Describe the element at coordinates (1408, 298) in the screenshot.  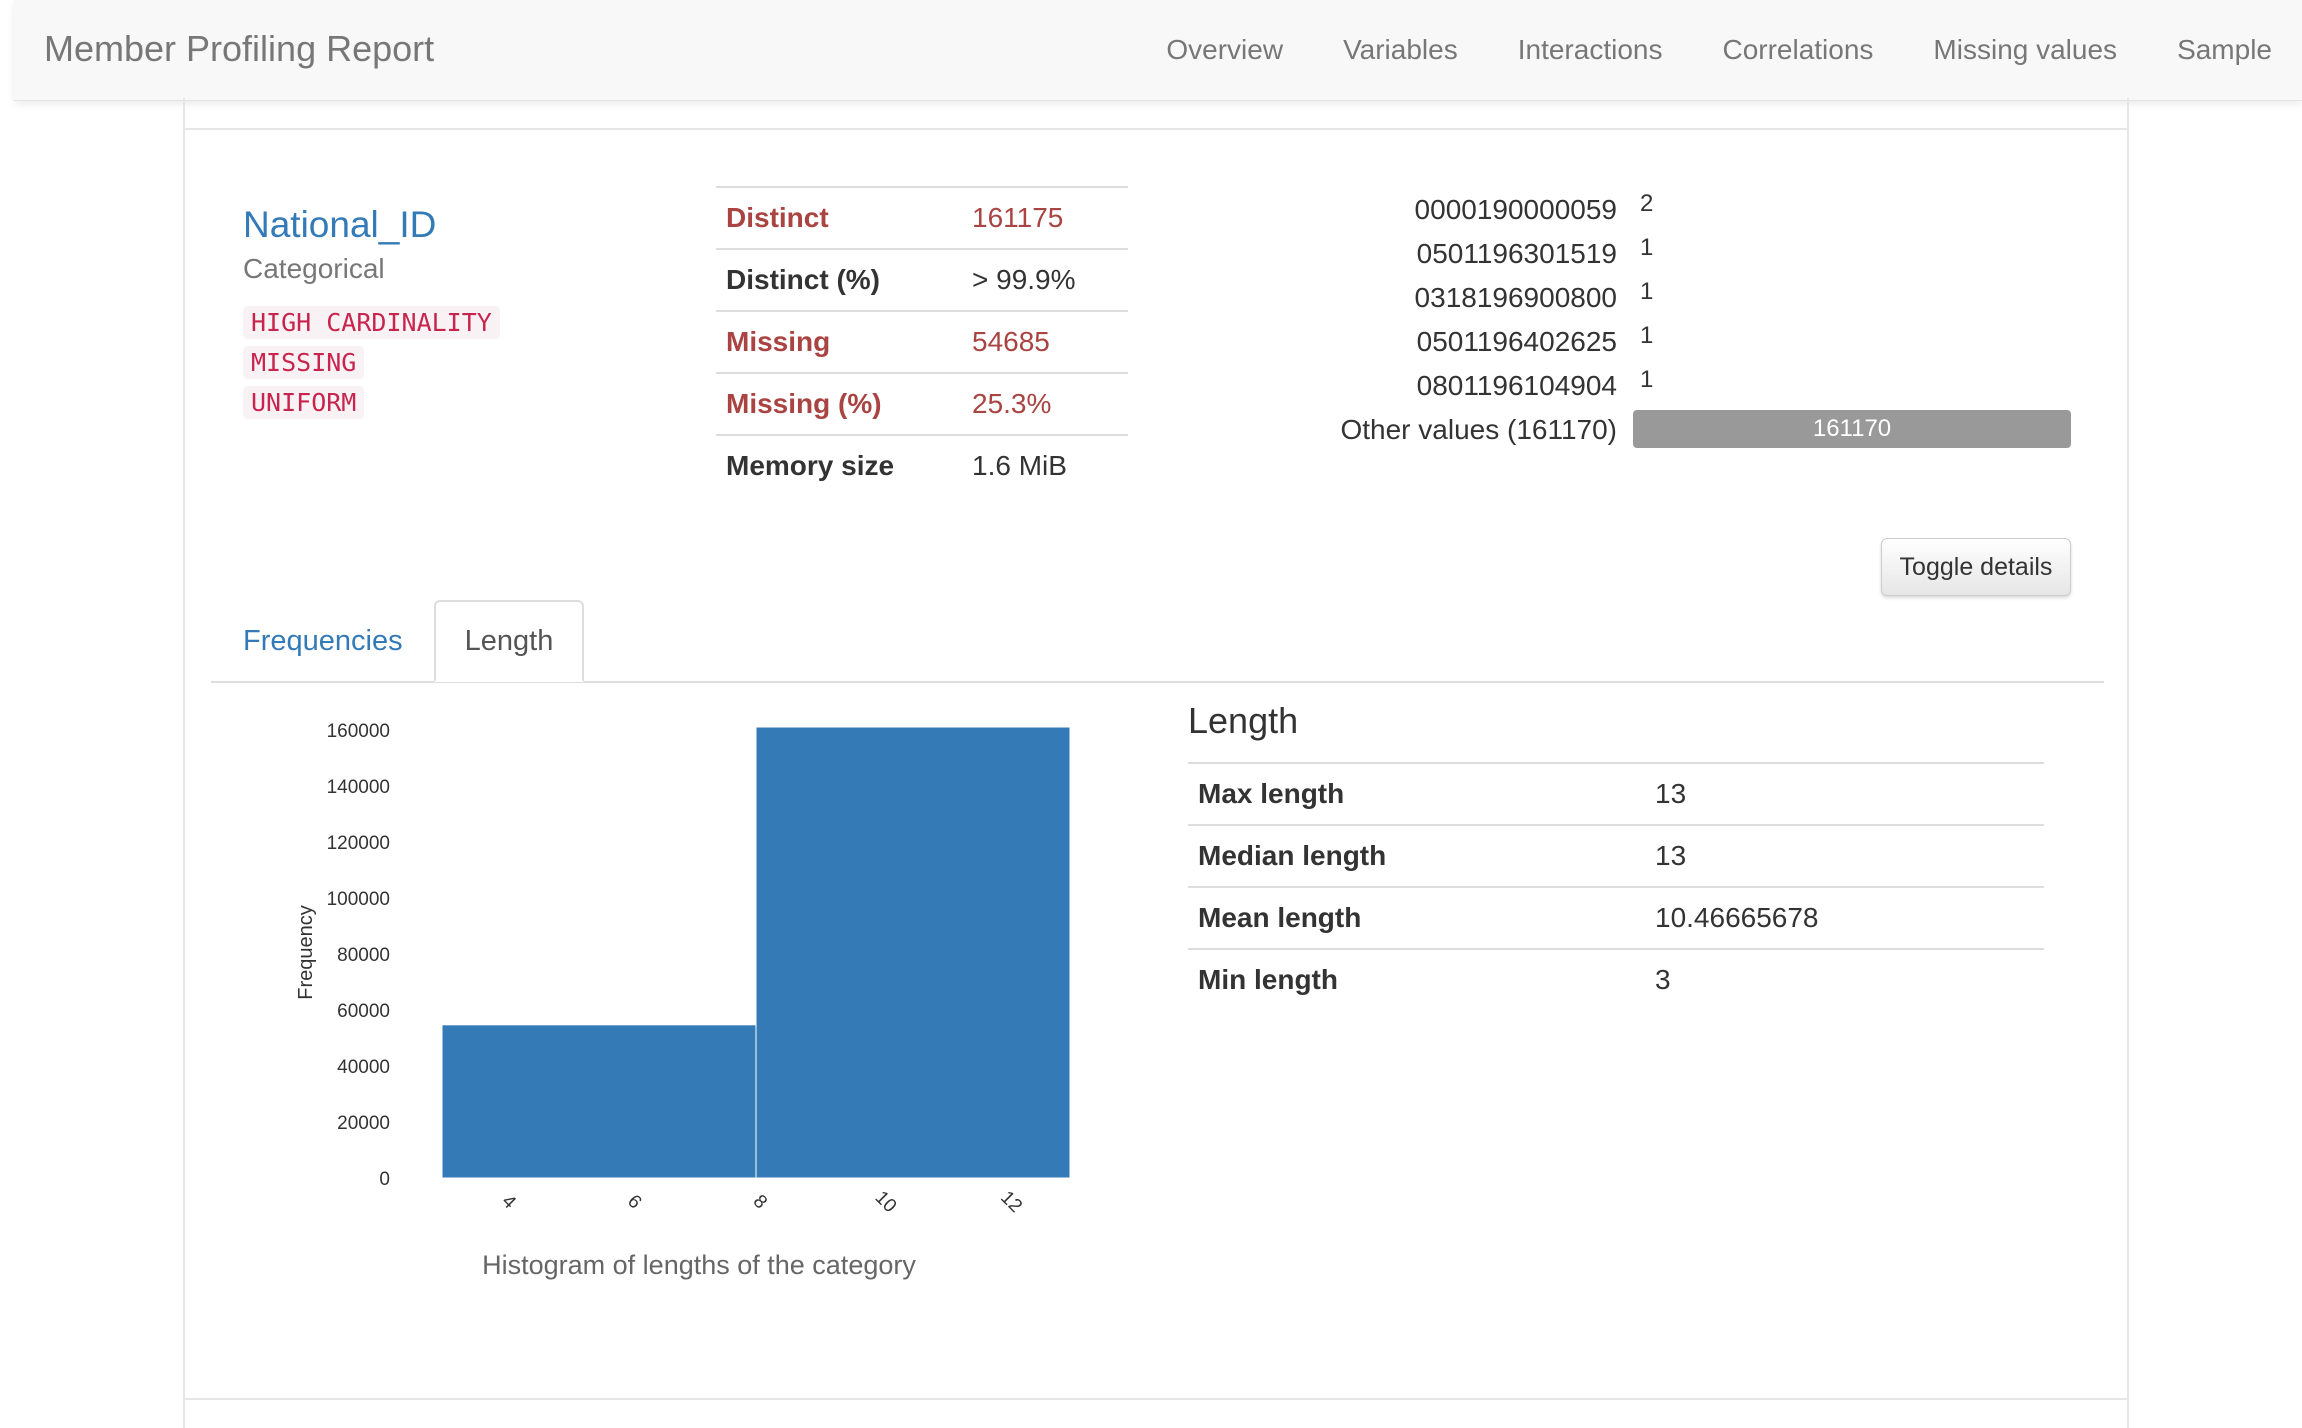
I see `frequency-item: 0318196900800` at that location.